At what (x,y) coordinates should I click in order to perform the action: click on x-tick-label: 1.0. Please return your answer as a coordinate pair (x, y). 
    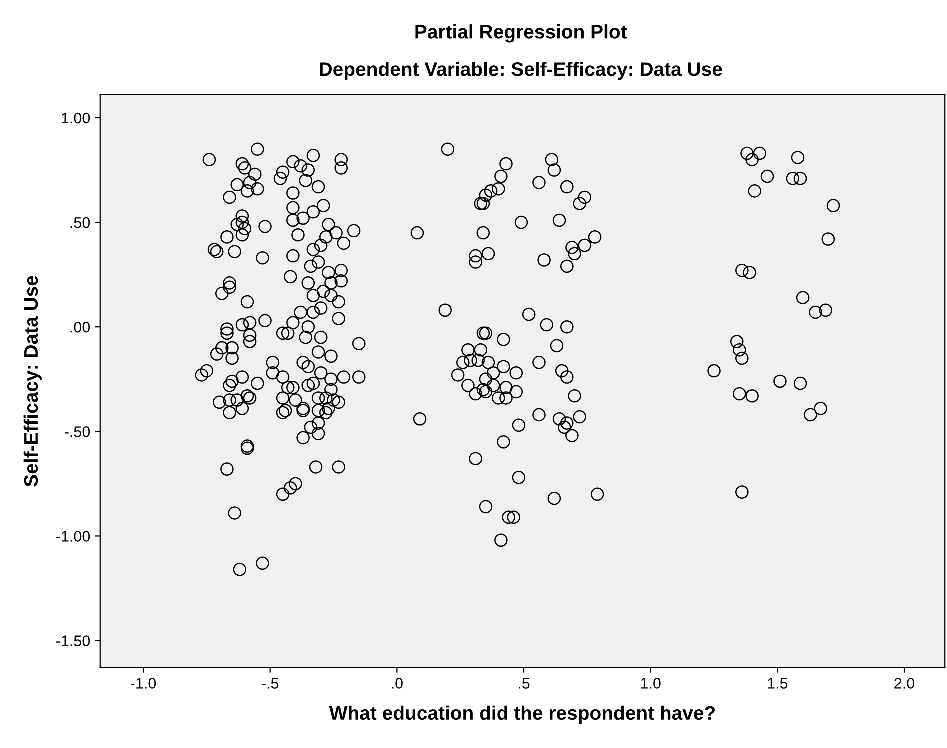
    Looking at the image, I should click on (651, 683).